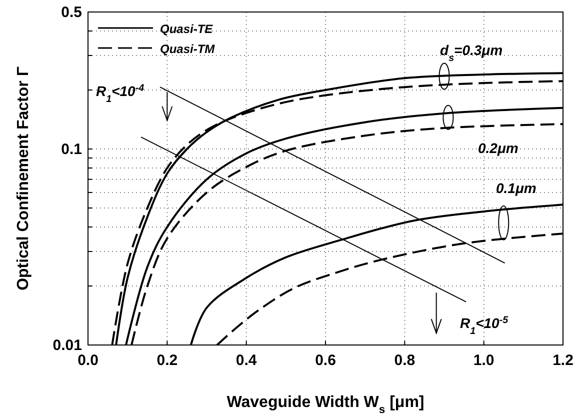  What do you see at coordinates (325, 405) in the screenshot?
I see `x-axis-title: Waveguide Width W$_{s}$ [μm]` at bounding box center [325, 405].